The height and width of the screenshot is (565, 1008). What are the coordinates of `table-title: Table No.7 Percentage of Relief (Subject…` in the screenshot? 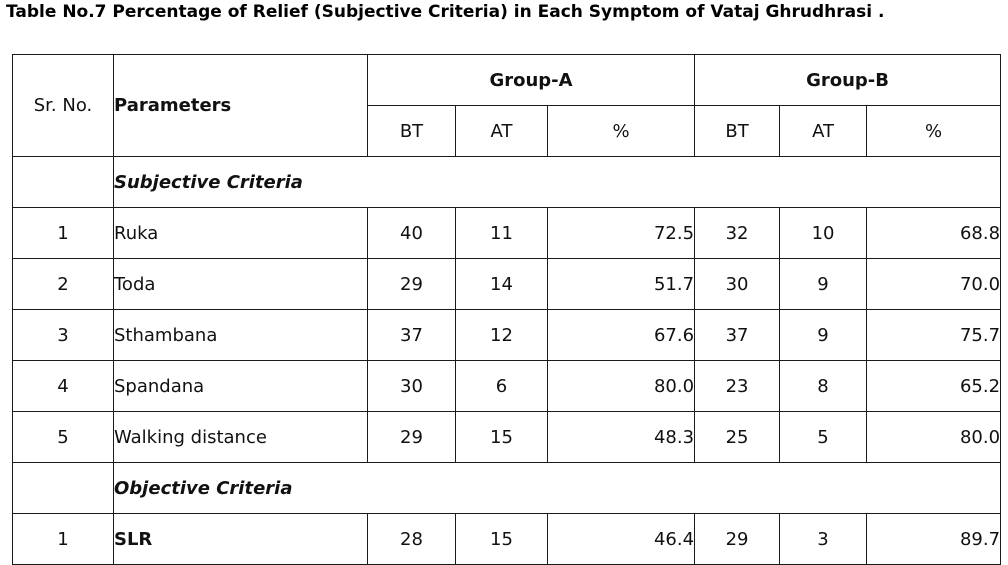 It's located at (445, 12).